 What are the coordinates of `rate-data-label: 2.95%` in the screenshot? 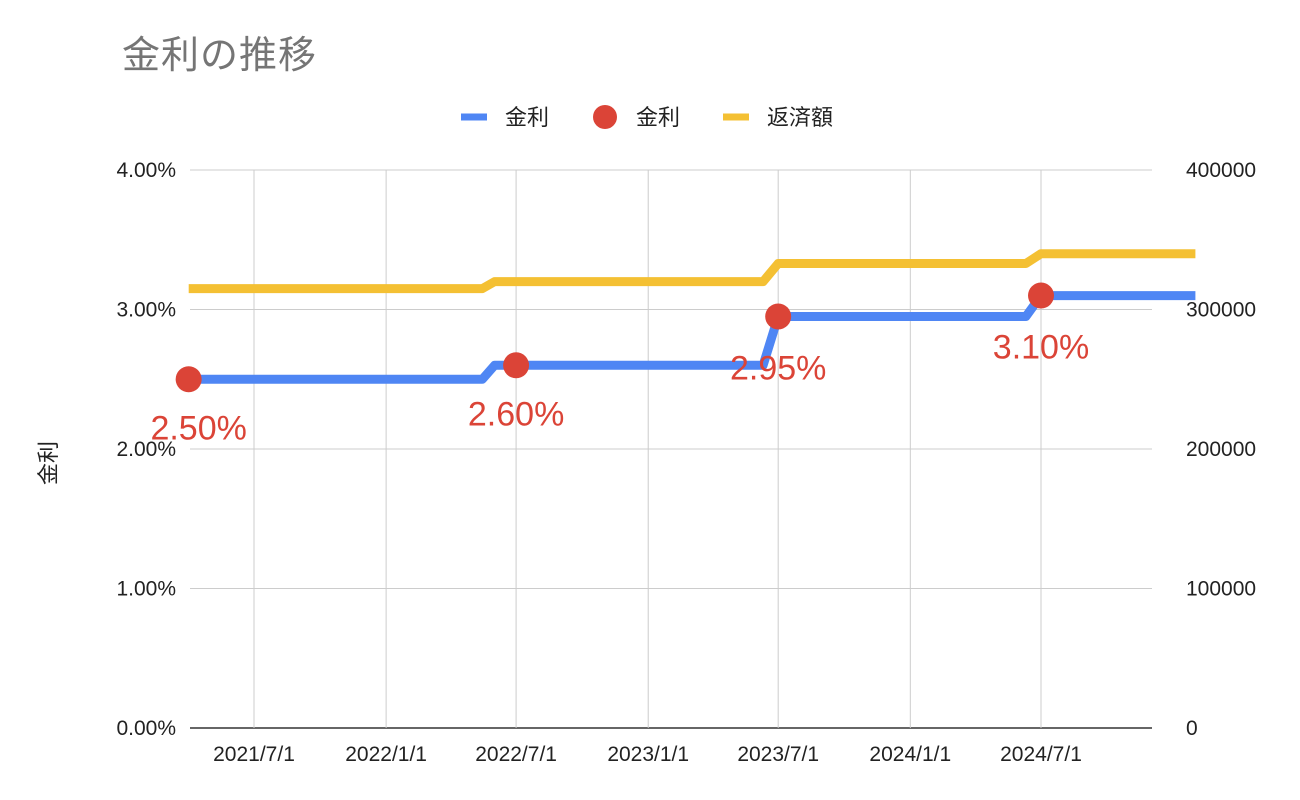 It's located at (778, 368).